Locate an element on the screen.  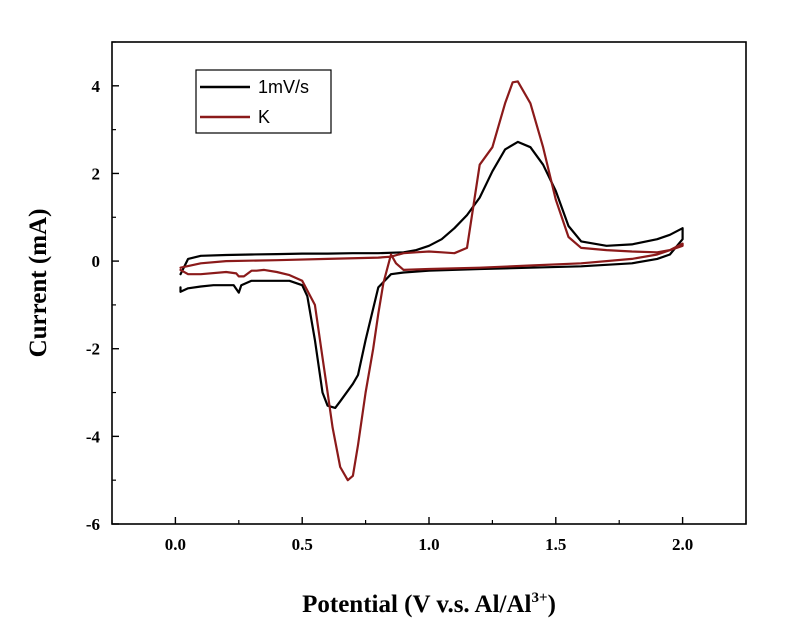
legend-label-1: 1mV/s is located at coordinates (283, 87).